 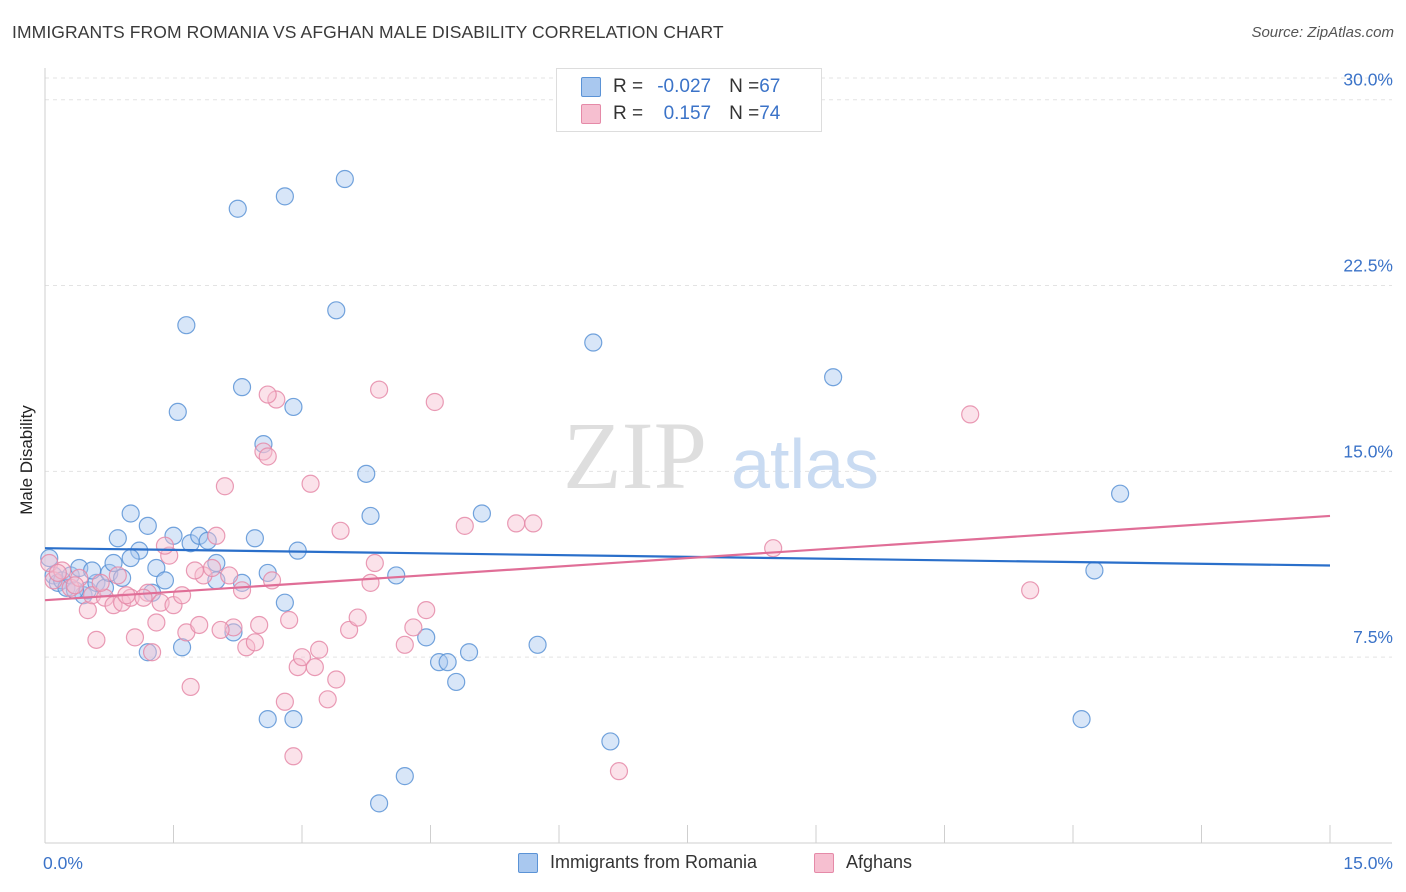 What do you see at coordinates (744, 86) in the screenshot?
I see `legend-n-label: N =` at bounding box center [744, 86].